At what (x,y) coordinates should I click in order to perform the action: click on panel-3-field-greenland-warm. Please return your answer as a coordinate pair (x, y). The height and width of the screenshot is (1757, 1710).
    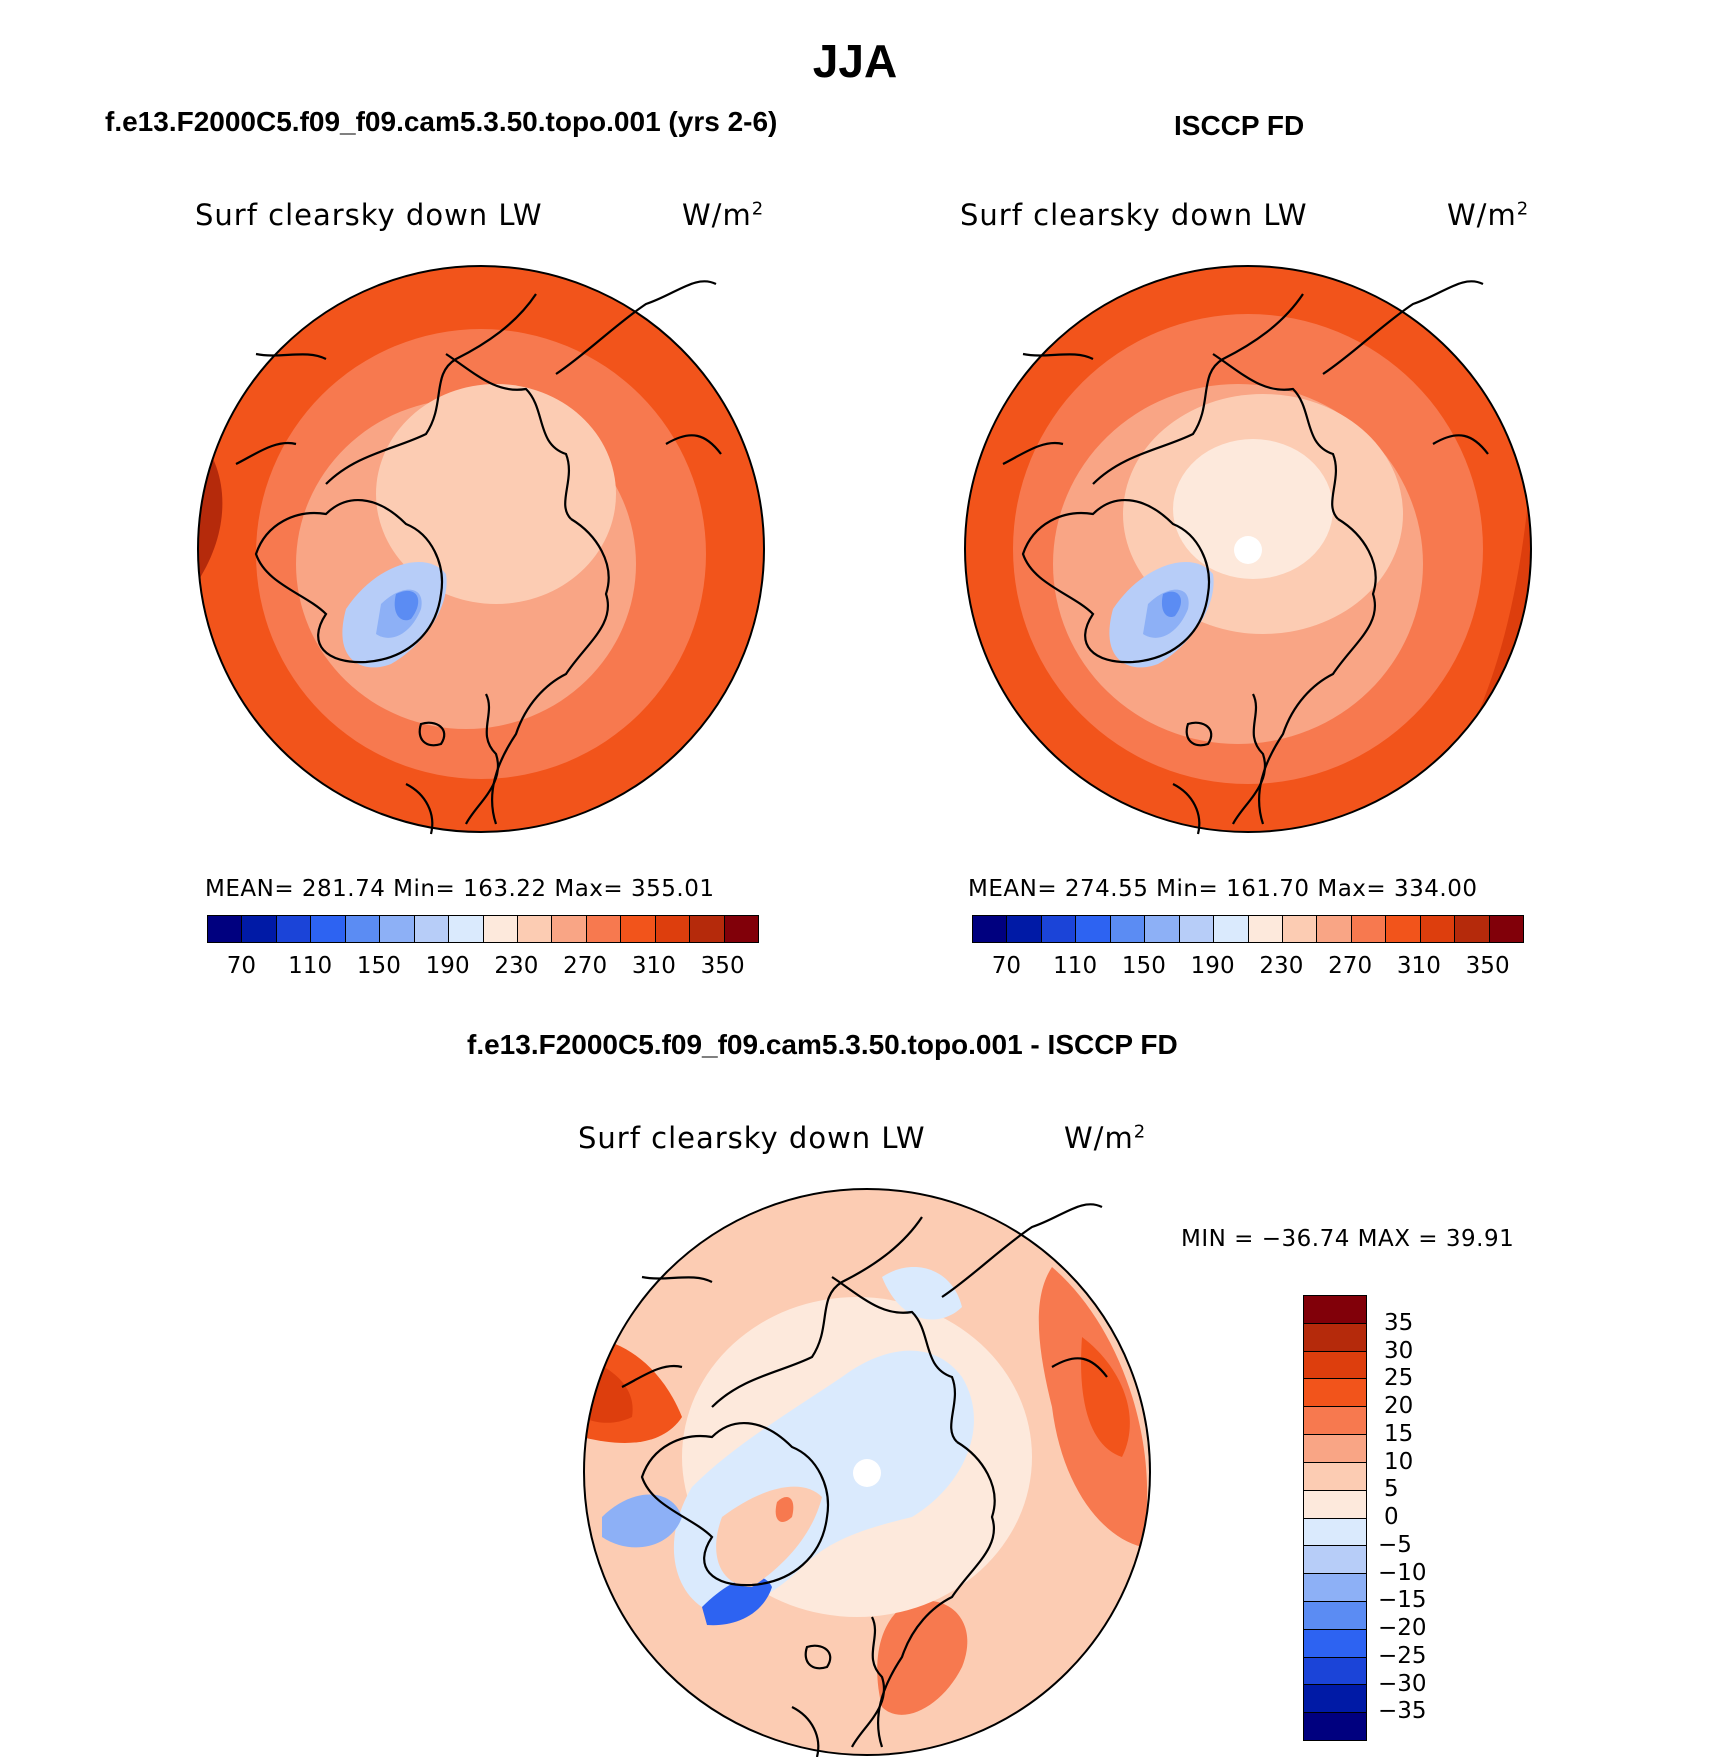
    Looking at the image, I should click on (769, 1536).